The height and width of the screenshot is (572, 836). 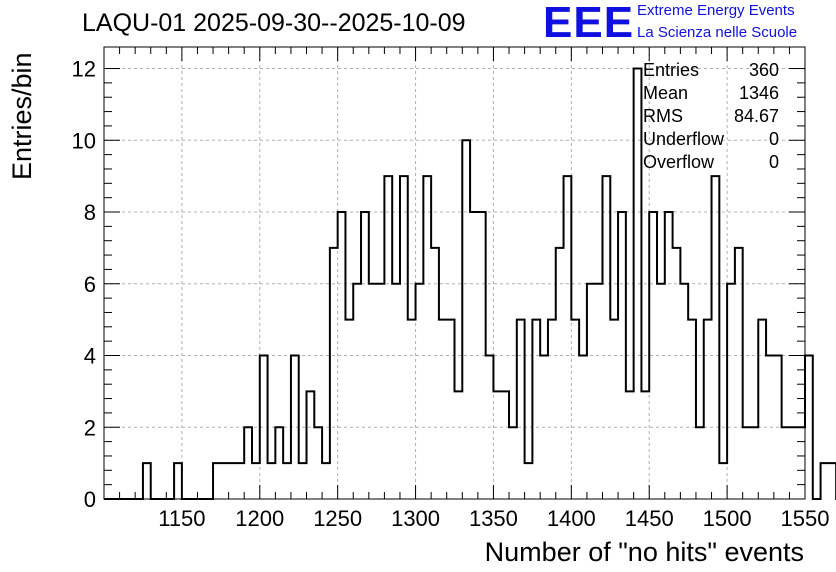 I want to click on x-tick-label: 1150, so click(x=181, y=518).